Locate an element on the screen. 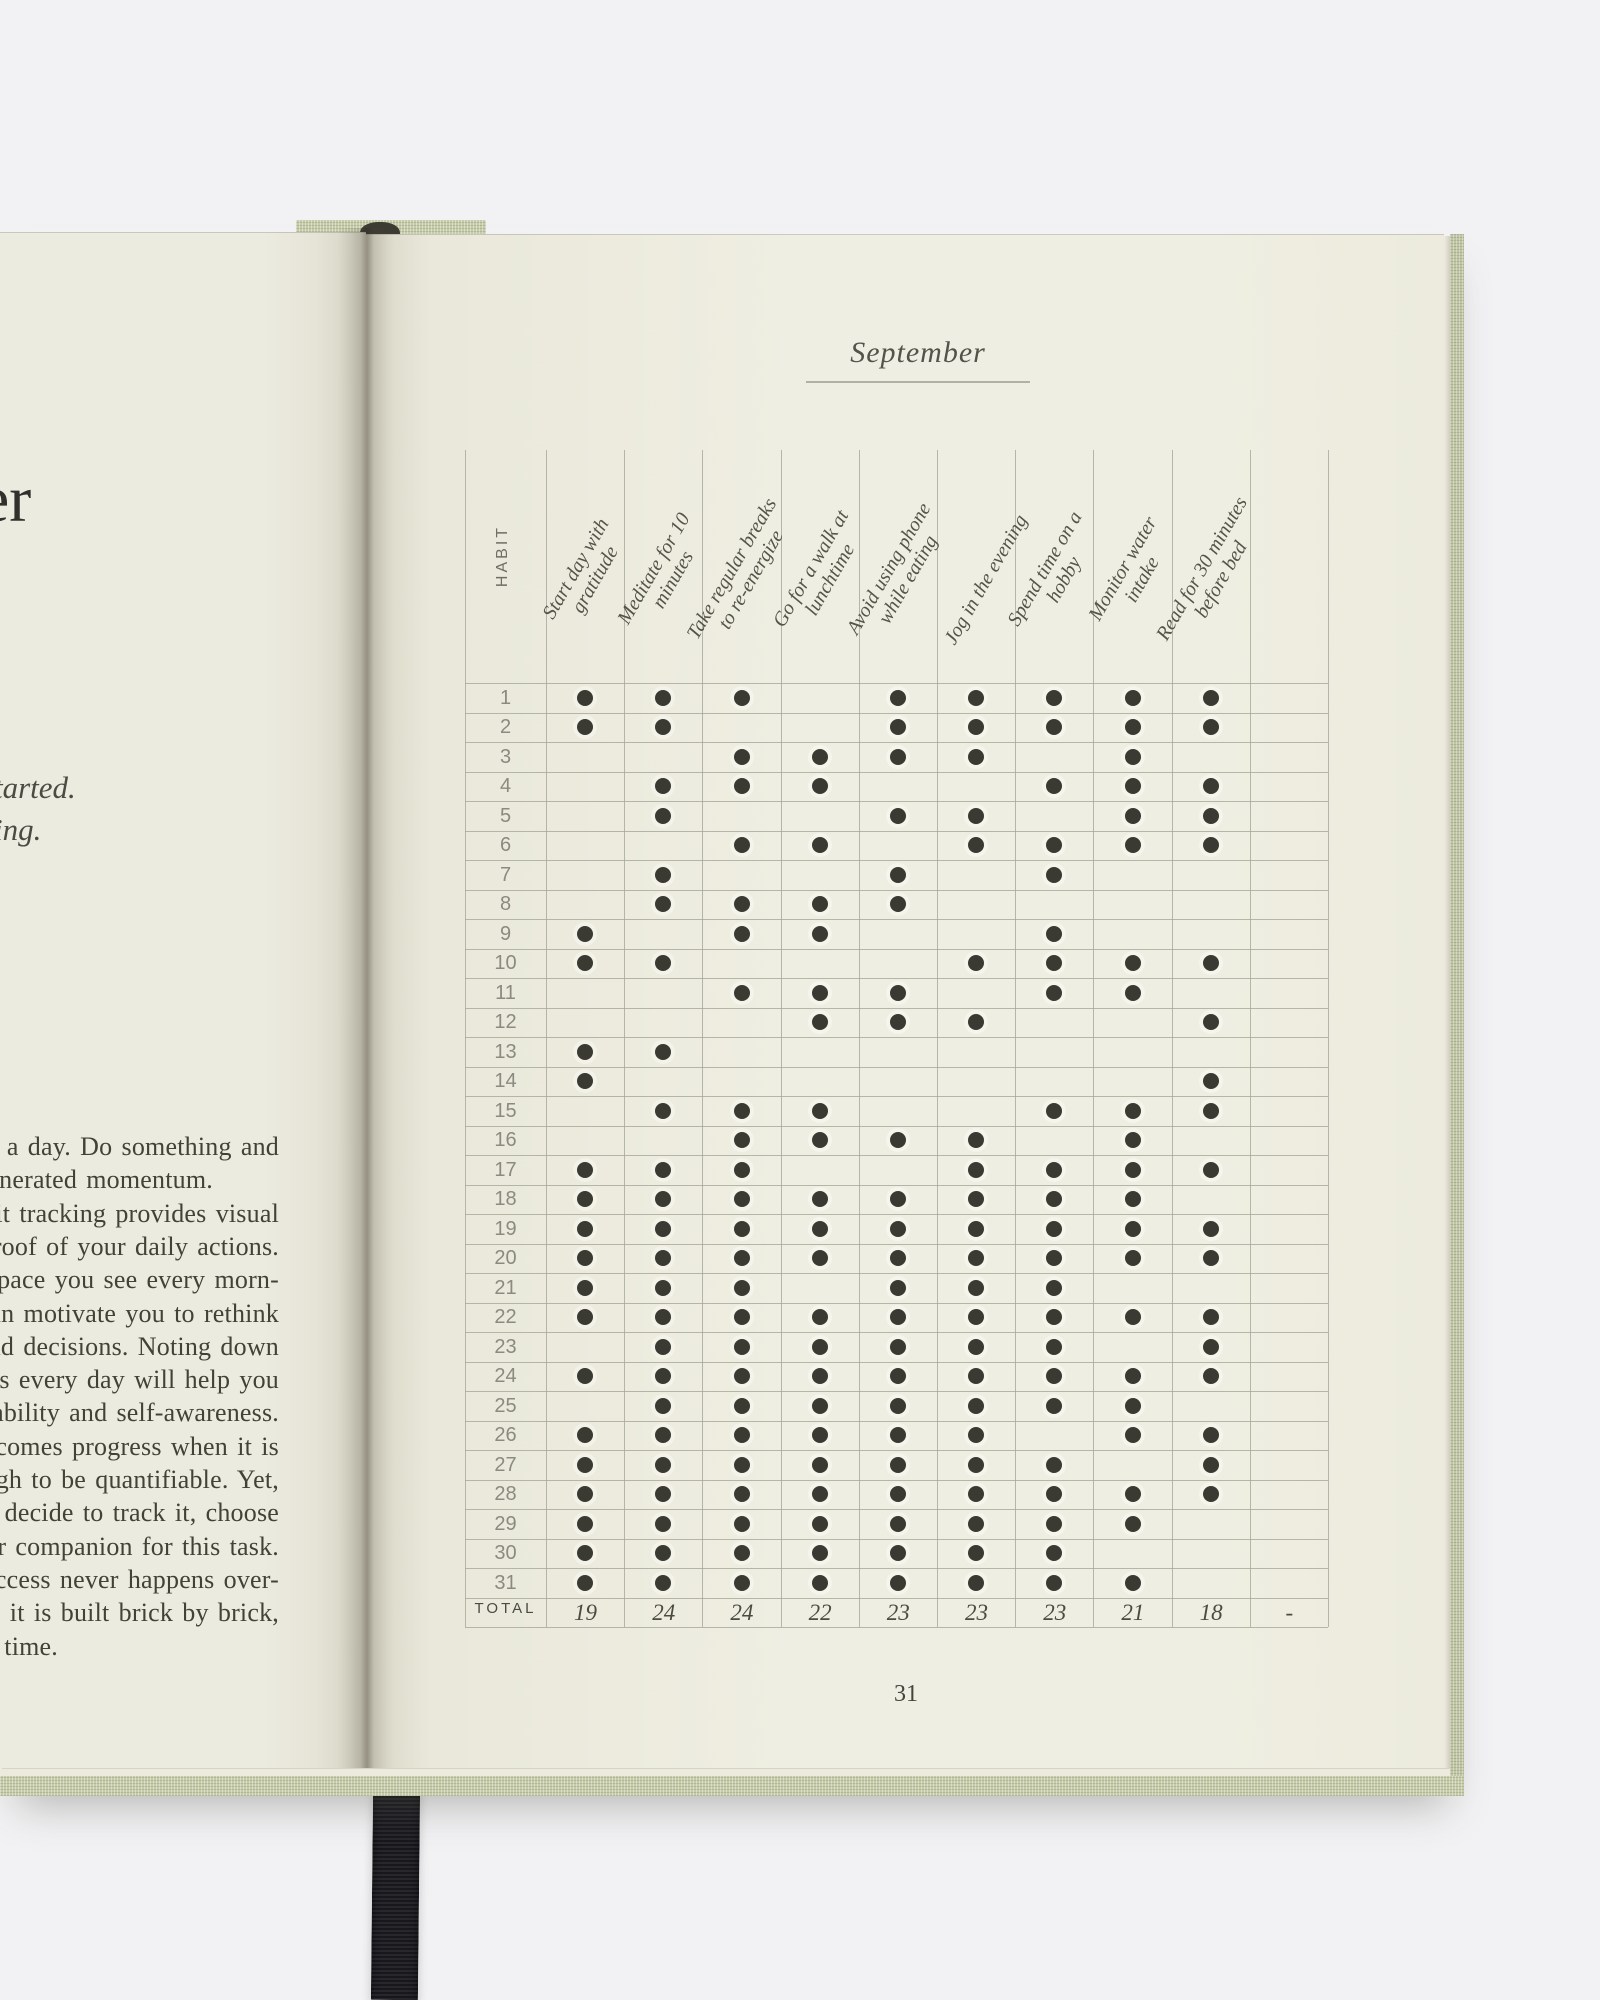 The width and height of the screenshot is (1600, 2000). day-number: 21 is located at coordinates (505, 1287).